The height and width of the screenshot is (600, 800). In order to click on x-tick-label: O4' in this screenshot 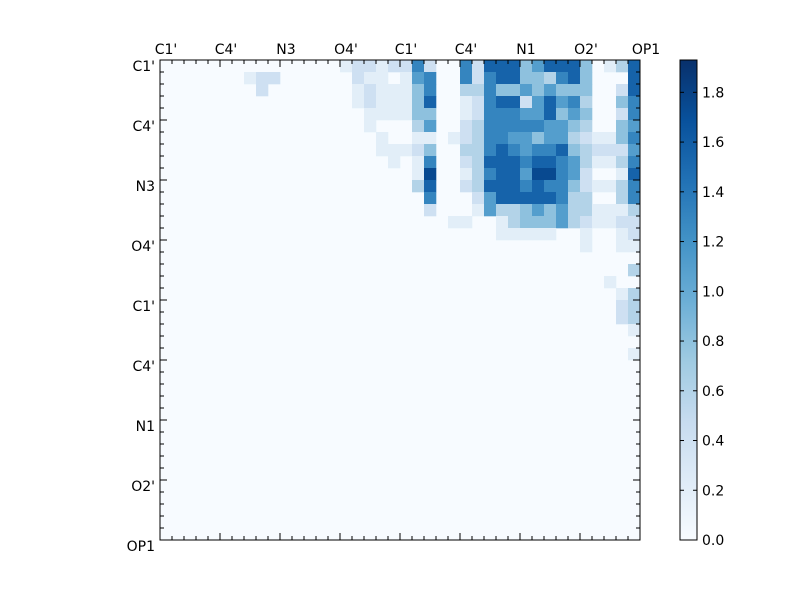, I will do `click(346, 50)`.